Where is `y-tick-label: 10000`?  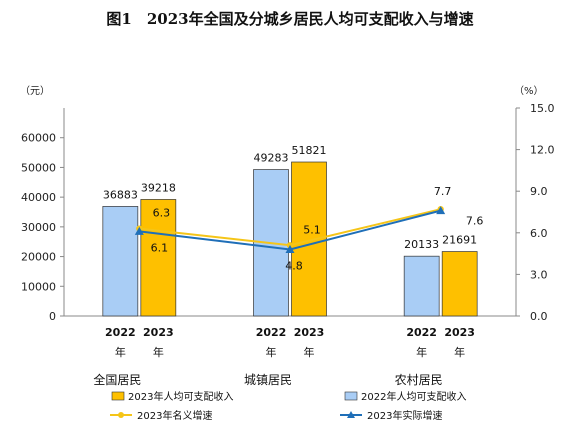 y-tick-label: 10000 is located at coordinates (38, 286).